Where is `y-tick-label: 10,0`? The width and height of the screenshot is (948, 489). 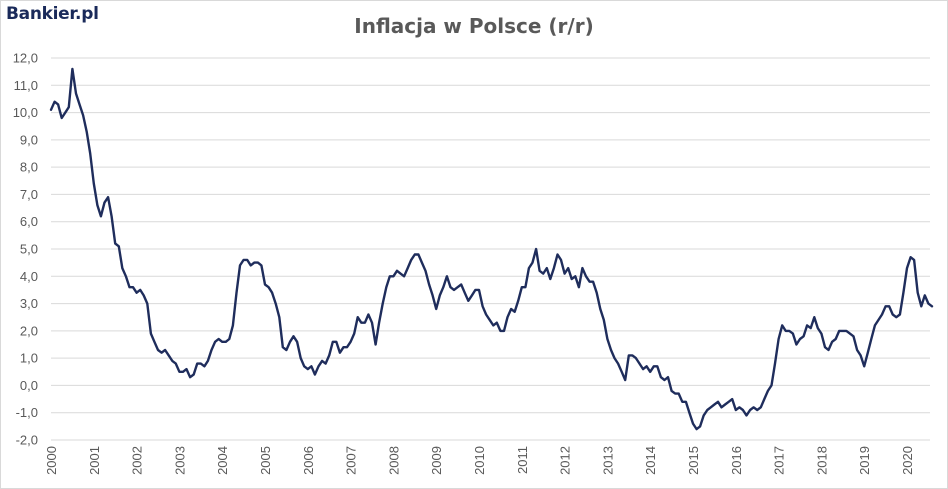 y-tick-label: 10,0 is located at coordinates (25, 112).